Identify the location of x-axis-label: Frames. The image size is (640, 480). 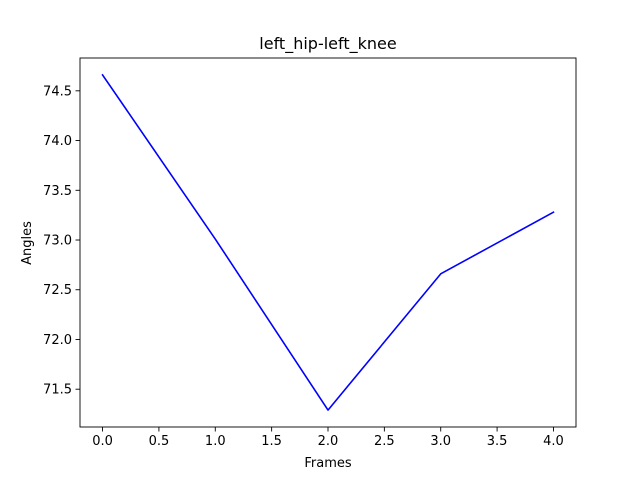
(328, 463).